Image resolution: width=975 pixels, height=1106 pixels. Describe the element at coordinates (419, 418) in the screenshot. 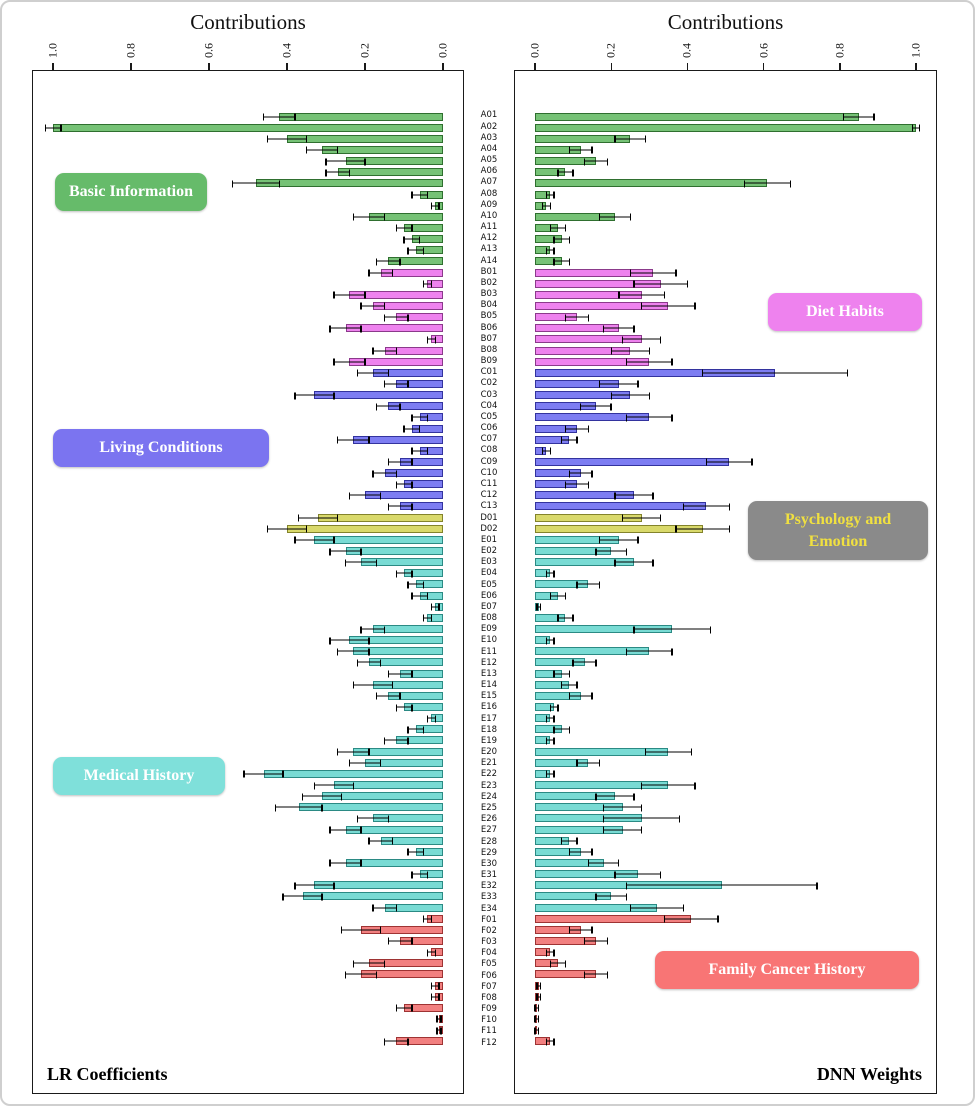

I see `lr-errorbar-C05` at that location.